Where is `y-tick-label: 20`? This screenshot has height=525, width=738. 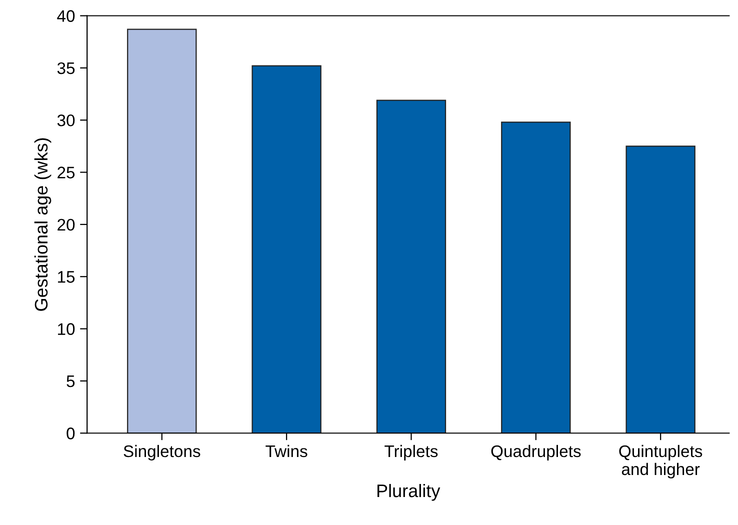 y-tick-label: 20 is located at coordinates (66, 224).